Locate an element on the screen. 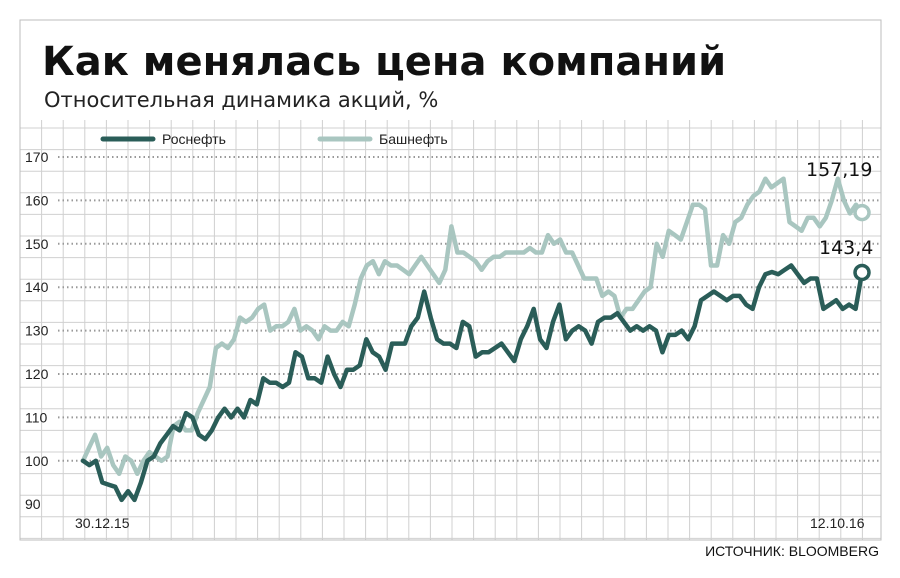 The height and width of the screenshot is (578, 900). end-label-rosneft: 143,4 is located at coordinates (846, 248).